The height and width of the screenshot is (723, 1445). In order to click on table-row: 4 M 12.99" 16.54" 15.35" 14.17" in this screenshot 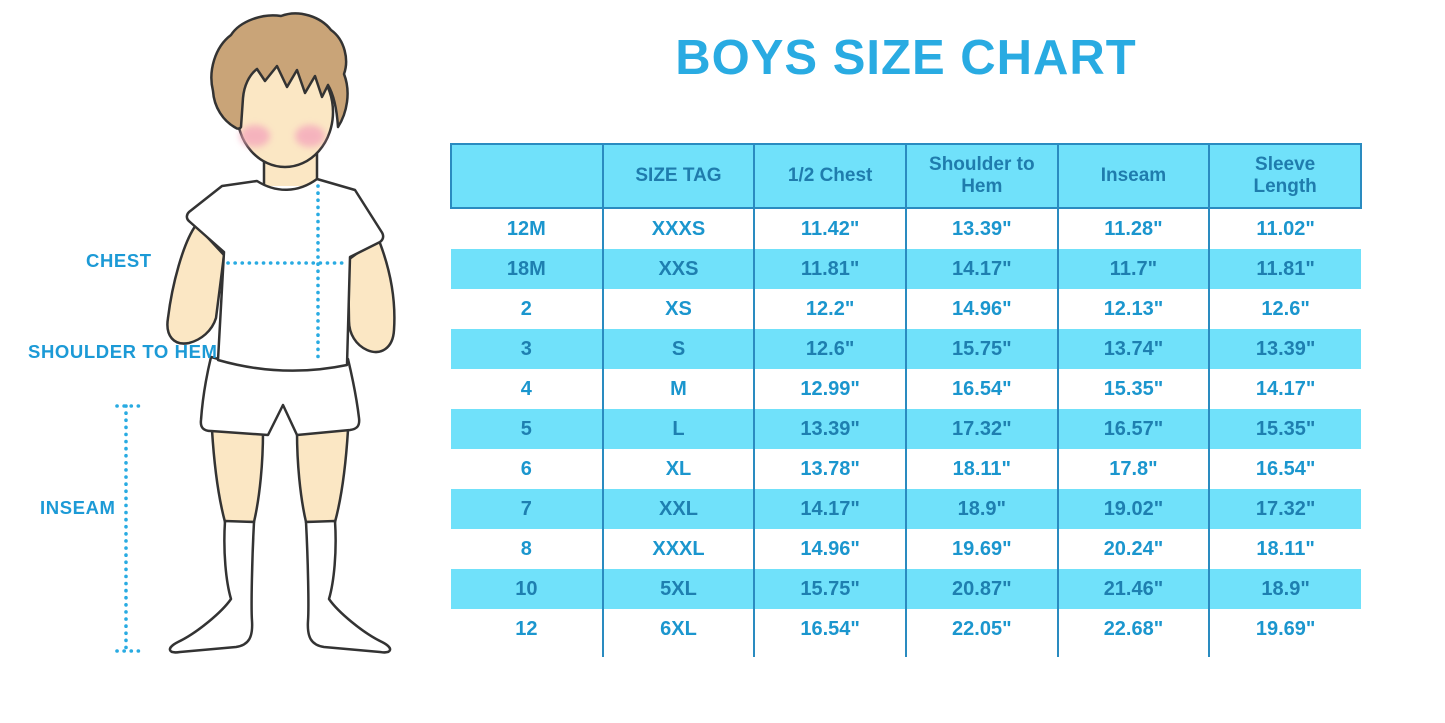, I will do `click(906, 389)`.